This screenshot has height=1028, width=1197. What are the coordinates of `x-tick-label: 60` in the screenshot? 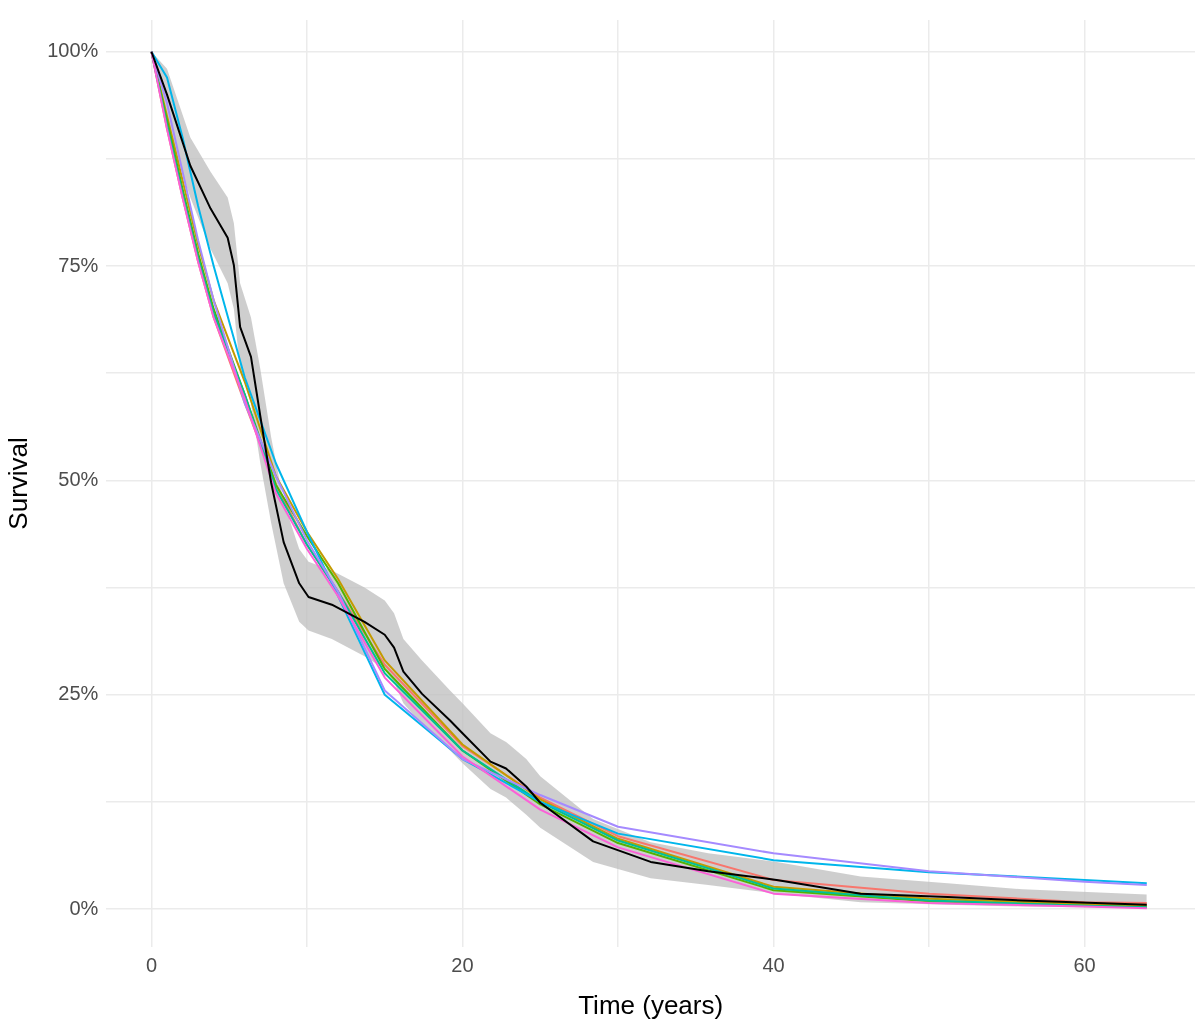 It's located at (1084, 965).